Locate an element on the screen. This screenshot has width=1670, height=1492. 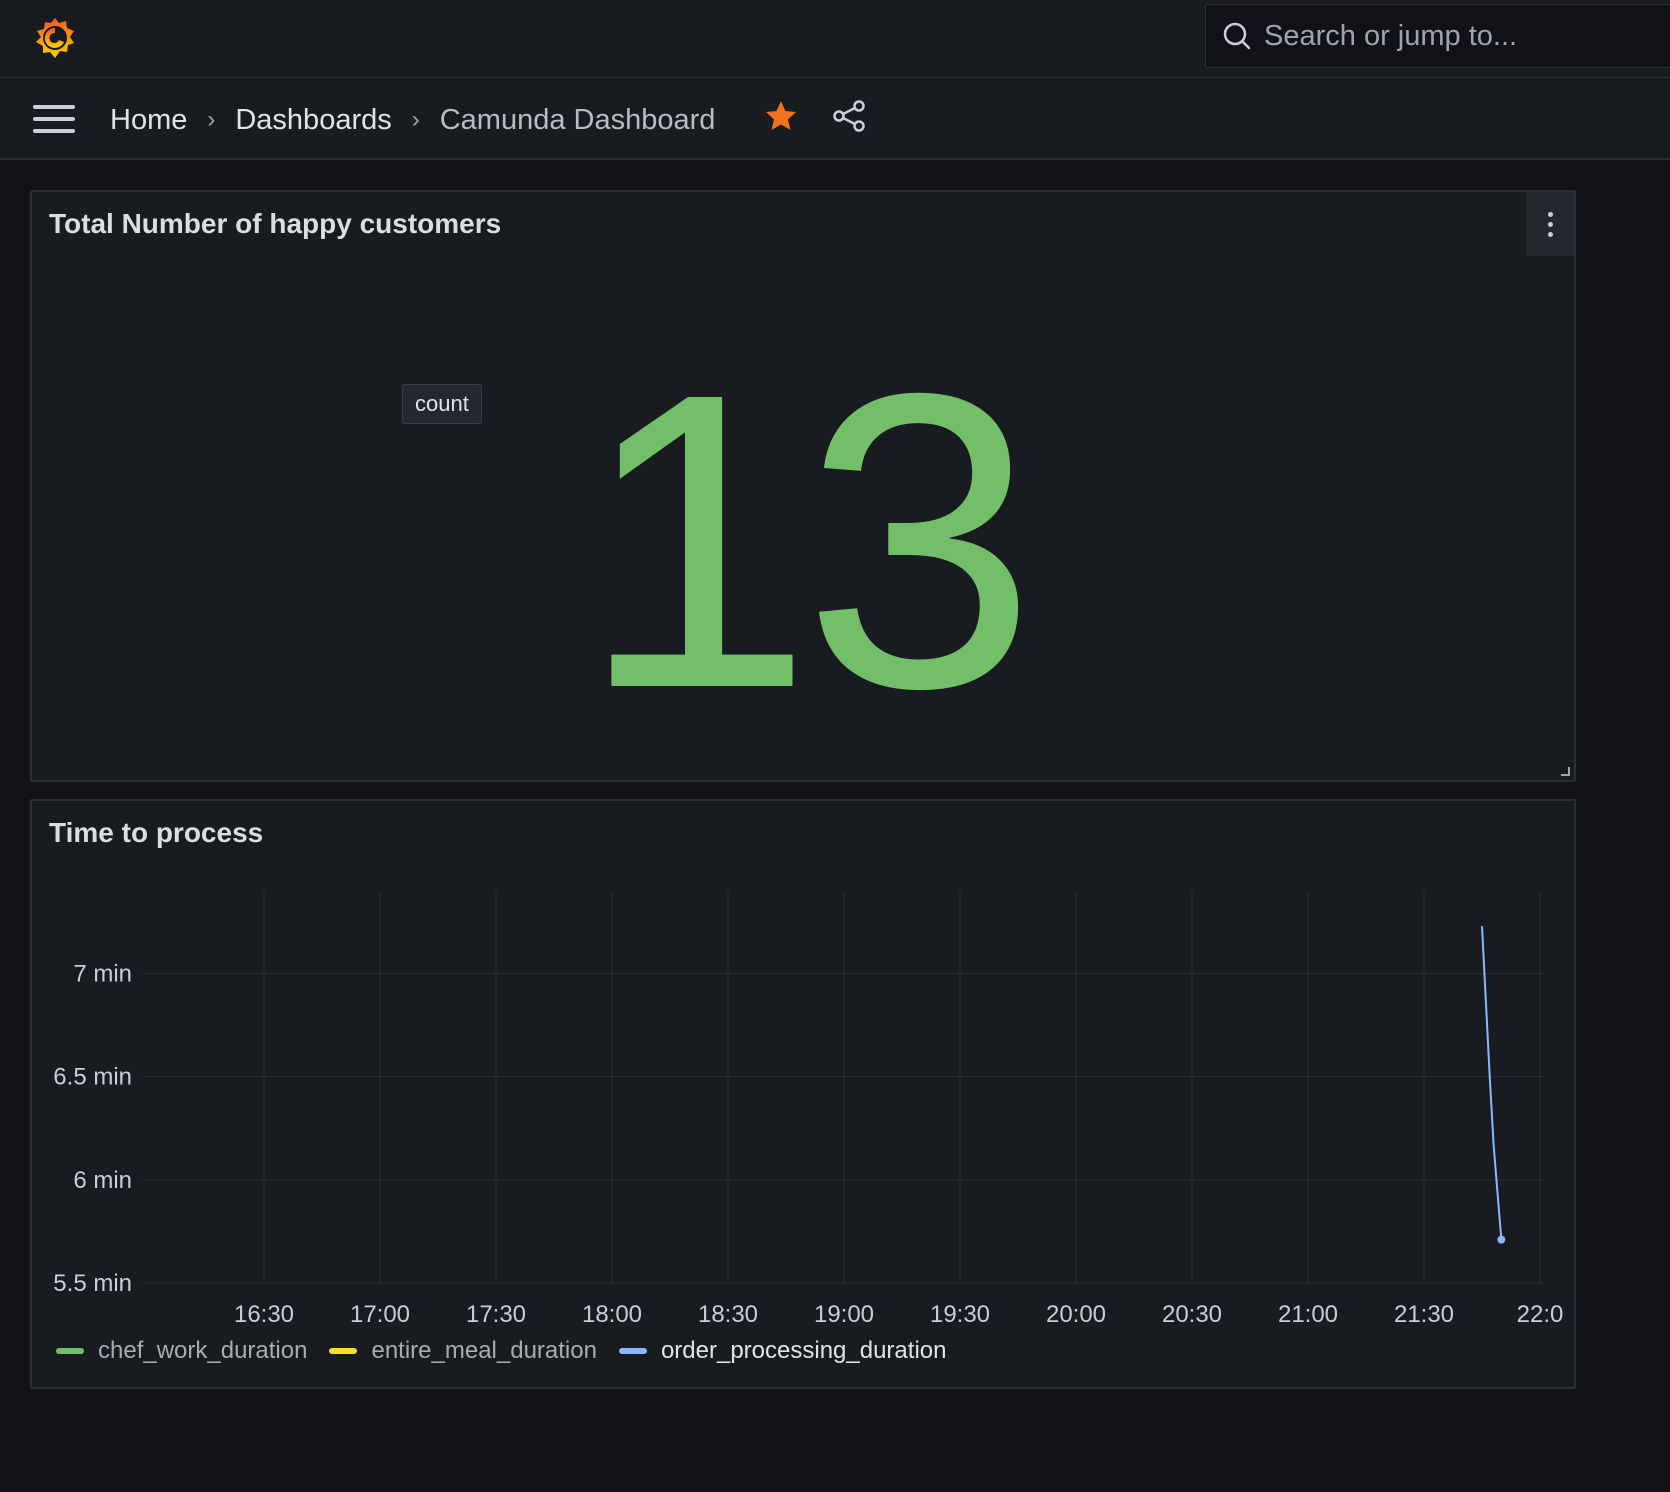
grafana-logo-icon is located at coordinates (55, 39).